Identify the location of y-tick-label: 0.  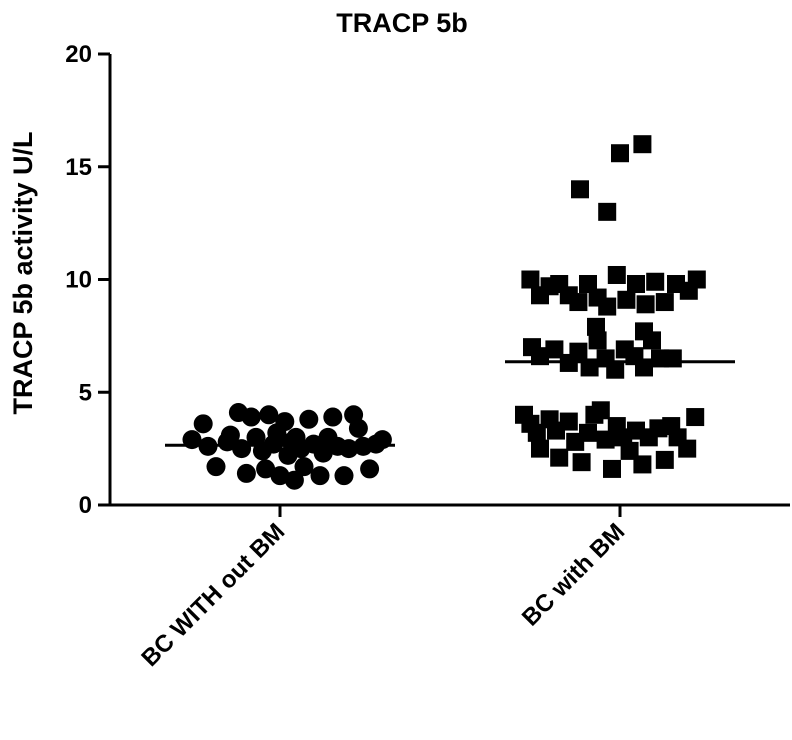
(85, 505).